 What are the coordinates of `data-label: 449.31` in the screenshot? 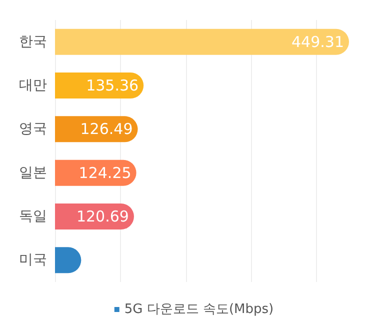 It's located at (318, 41).